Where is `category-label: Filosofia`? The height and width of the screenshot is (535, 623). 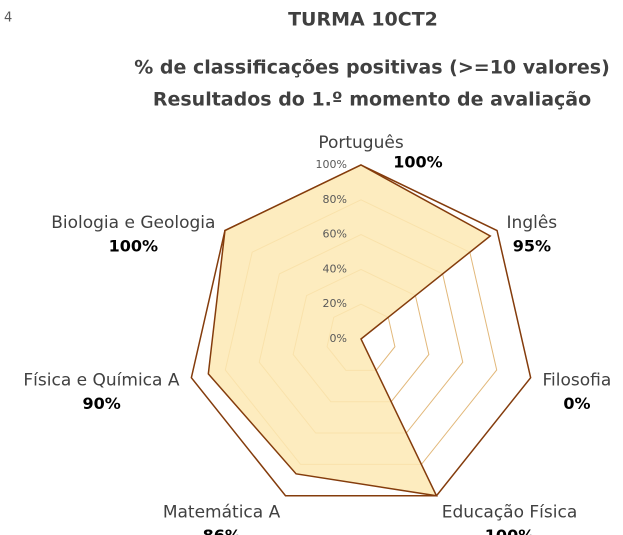 category-label: Filosofia is located at coordinates (577, 380).